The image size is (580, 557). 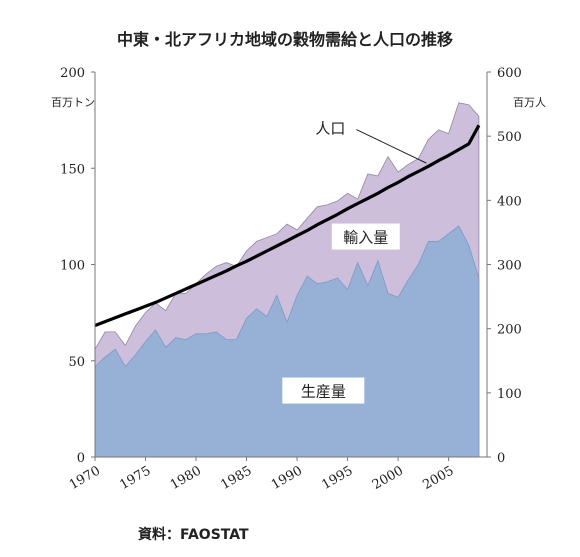 What do you see at coordinates (76, 362) in the screenshot?
I see `left-tick-label: 50` at bounding box center [76, 362].